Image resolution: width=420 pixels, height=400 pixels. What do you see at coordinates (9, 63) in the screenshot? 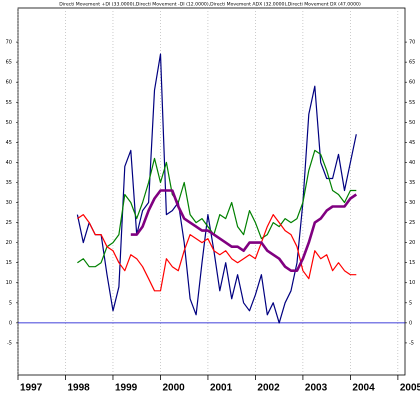
I see `y-tick-label: 65` at bounding box center [9, 63].